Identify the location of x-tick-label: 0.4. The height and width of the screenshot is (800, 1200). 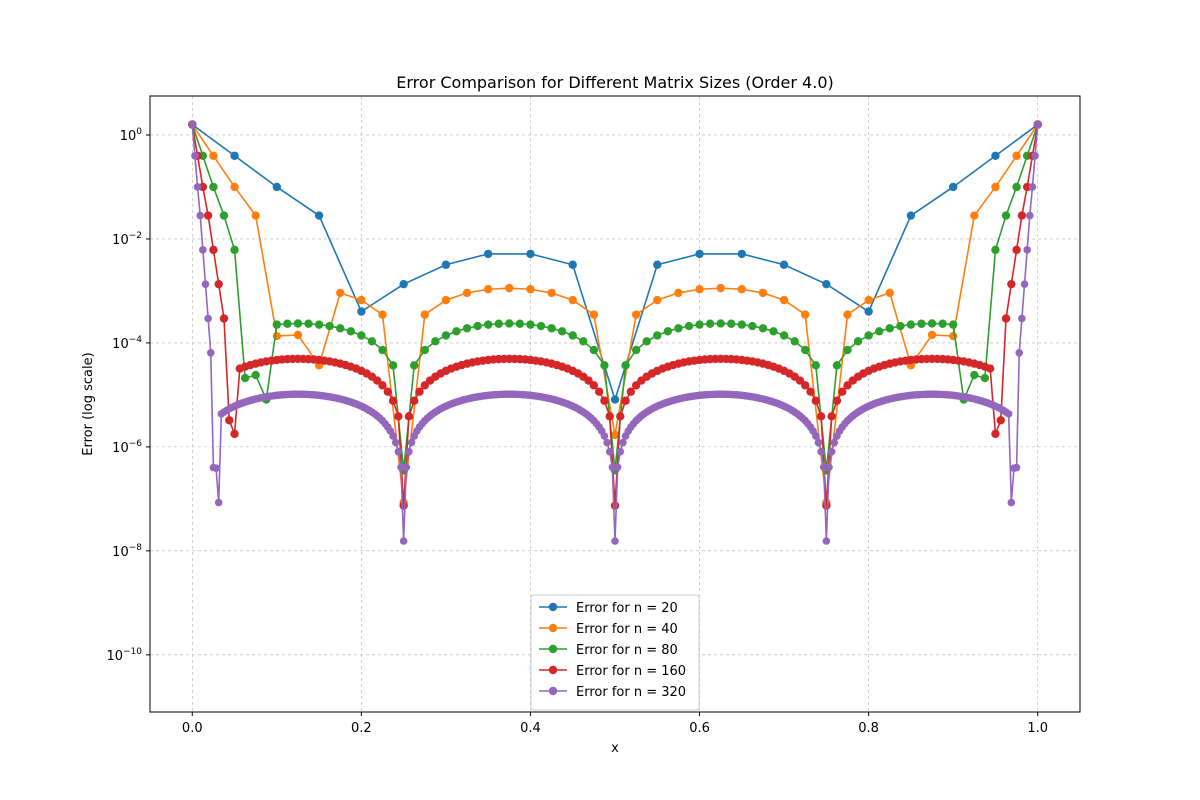
(530, 728).